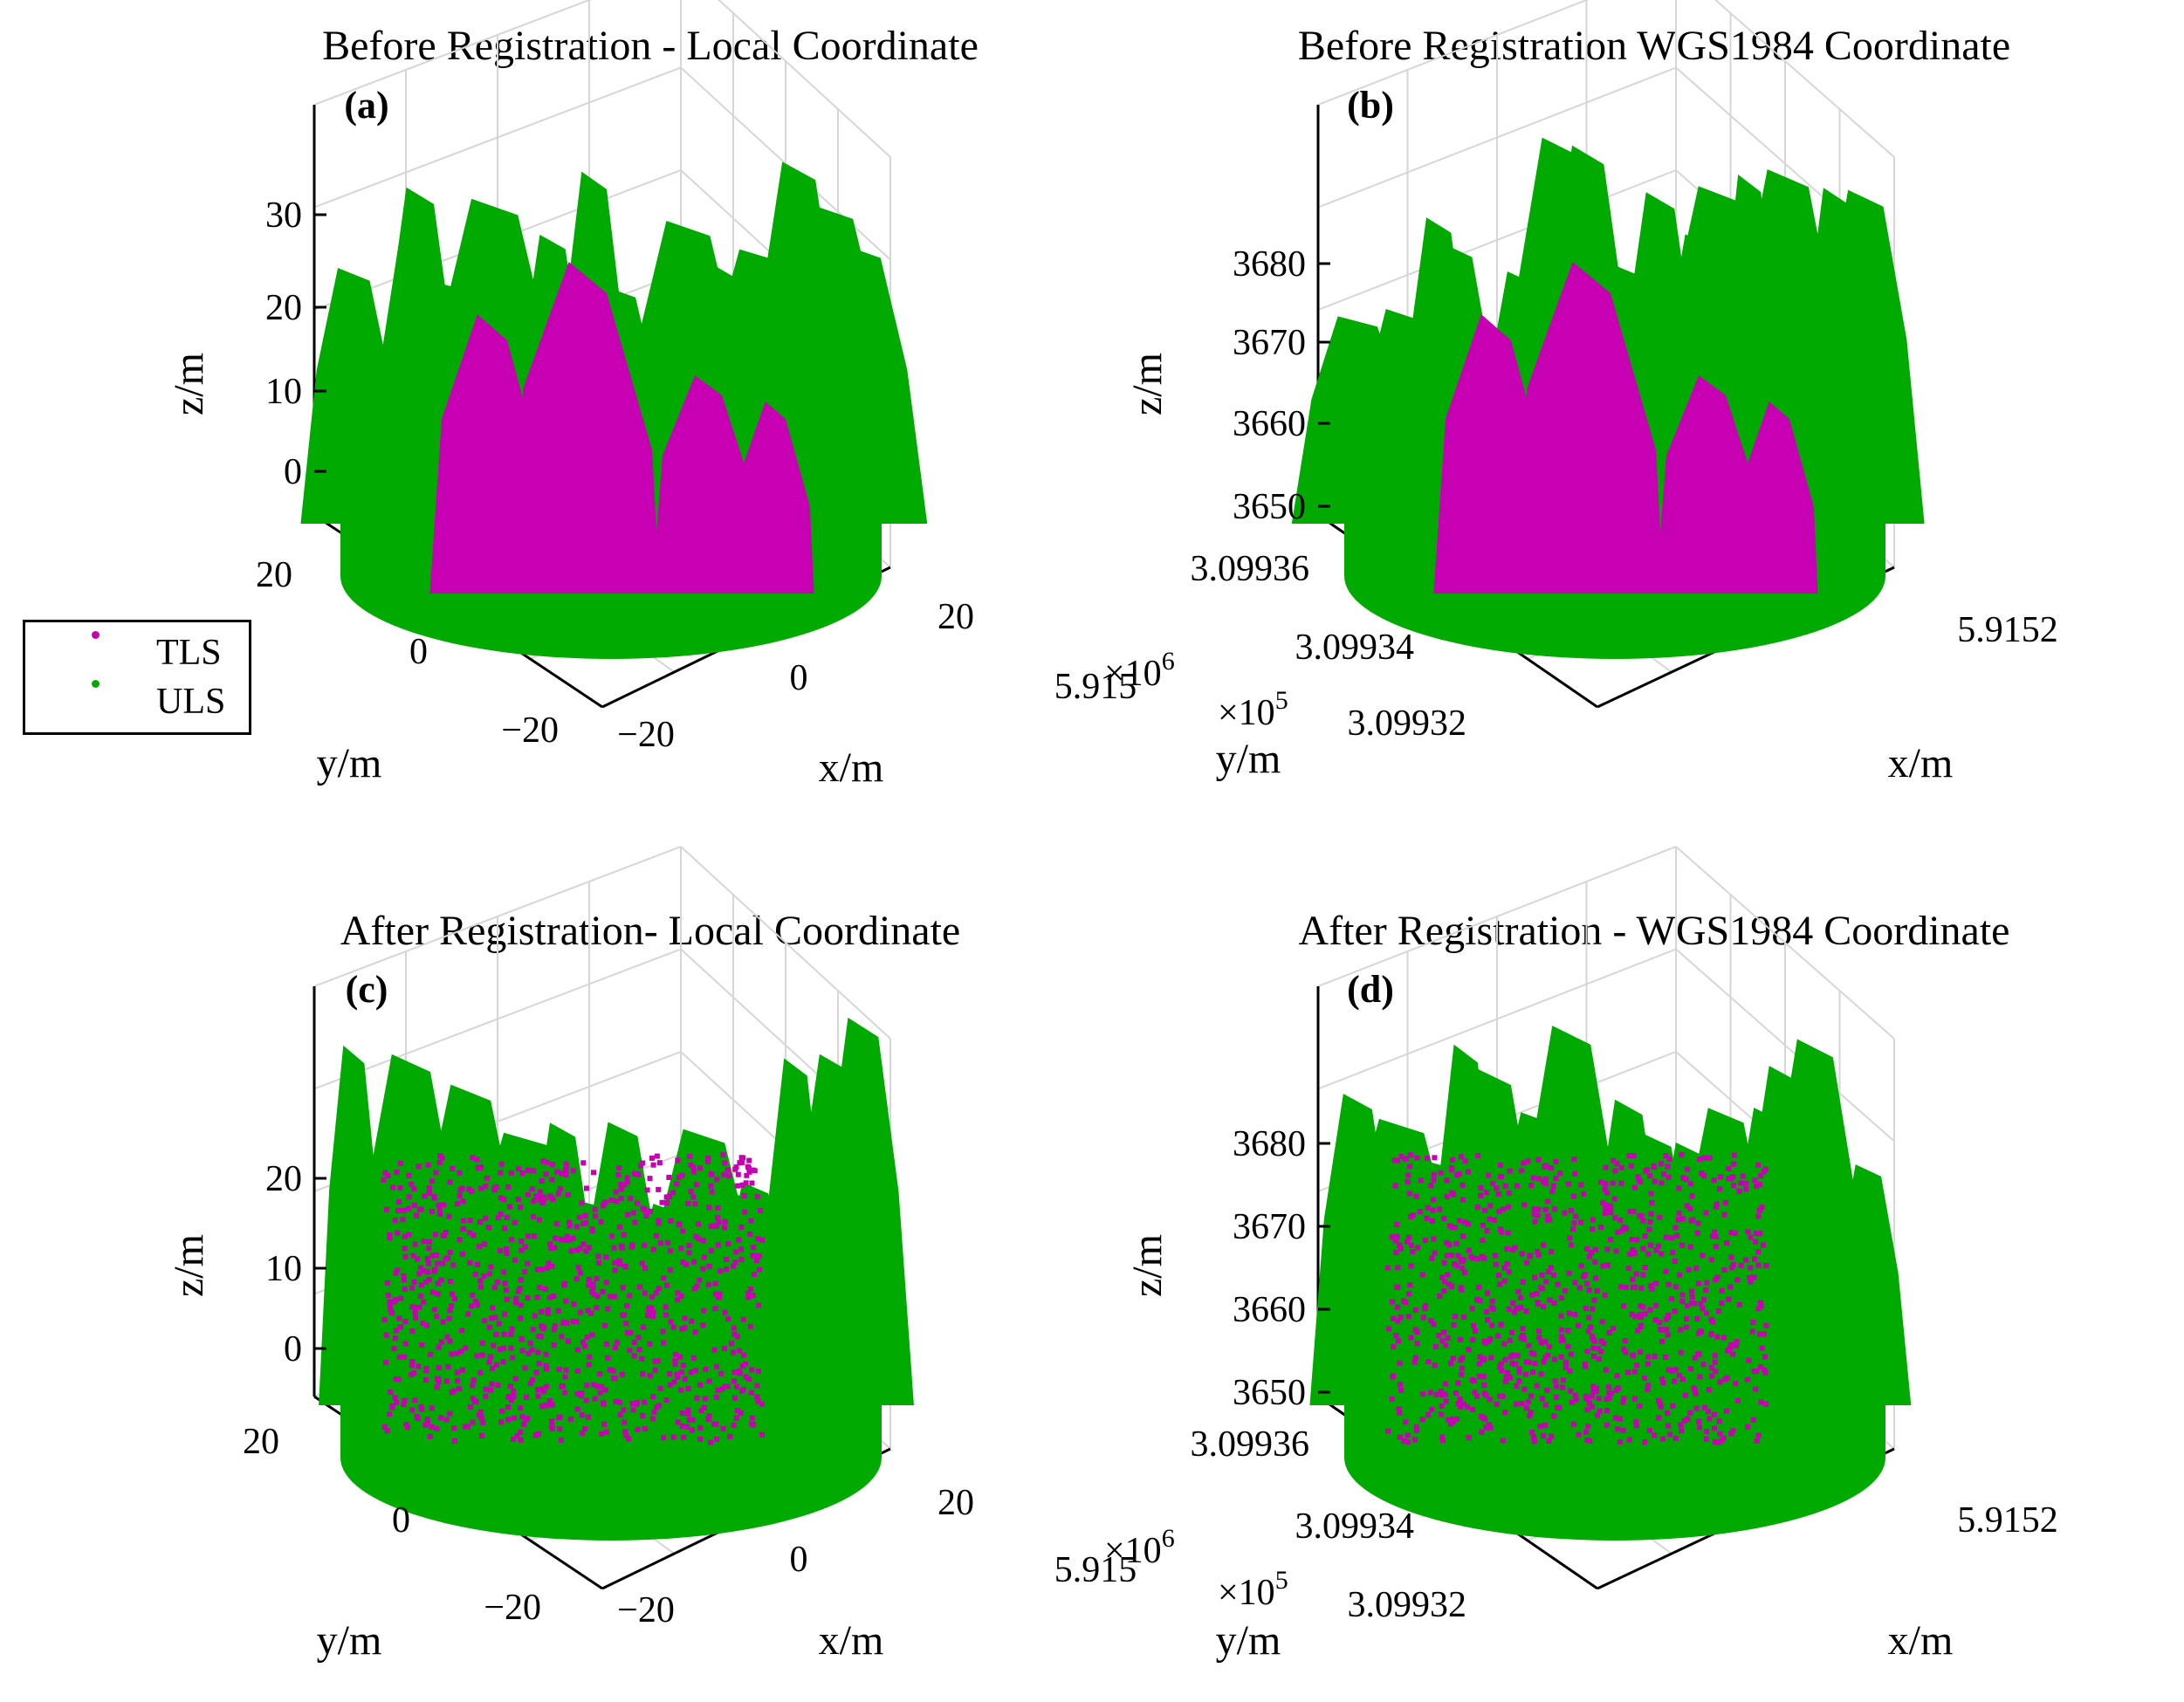 The image size is (2184, 1702). I want to click on z-tick-label-b: 3670, so click(1269, 343).